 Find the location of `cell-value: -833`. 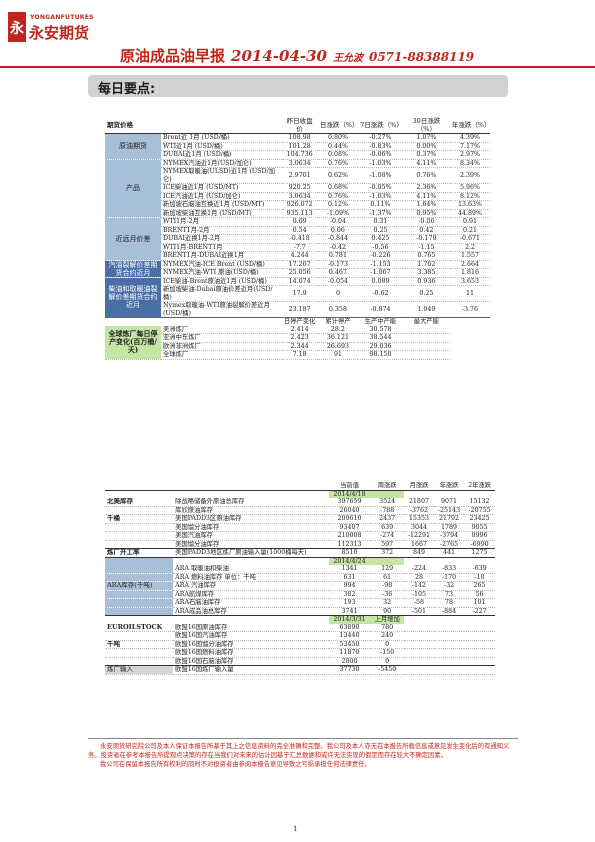

cell-value: -833 is located at coordinates (449, 569).